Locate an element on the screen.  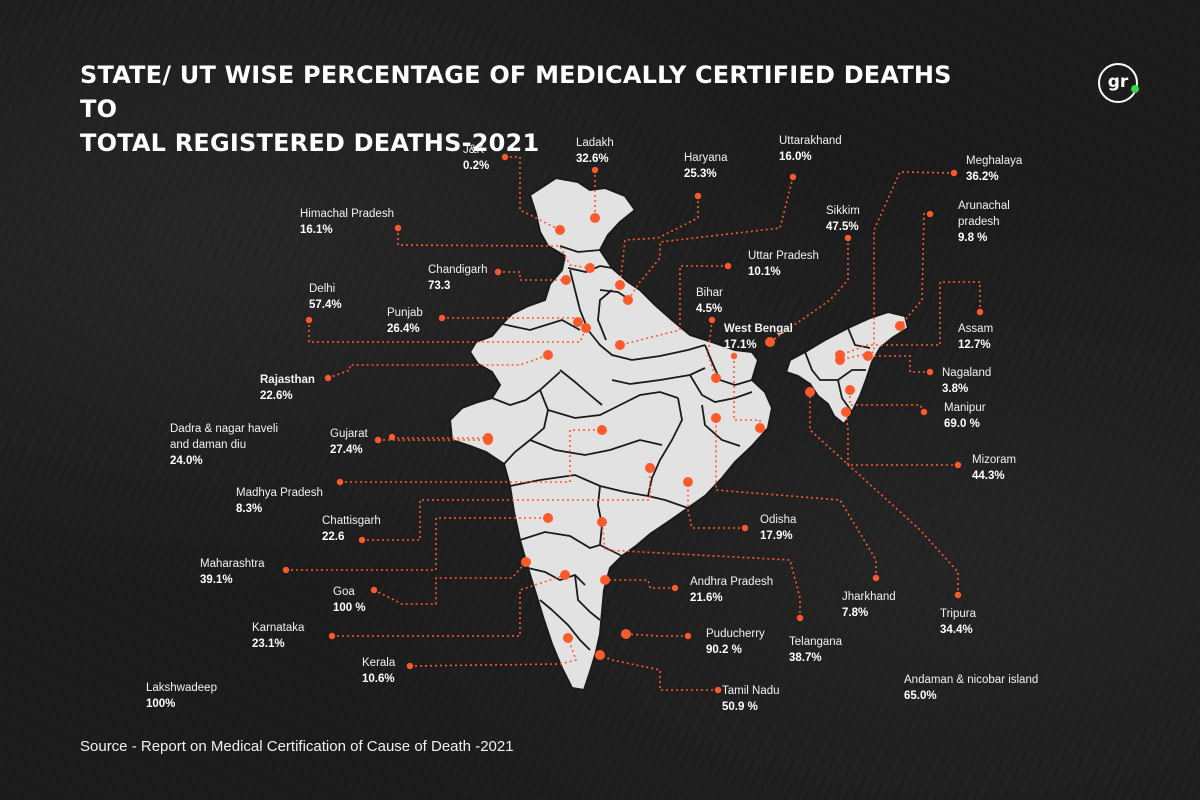
state-value: 22.6% is located at coordinates (276, 396).